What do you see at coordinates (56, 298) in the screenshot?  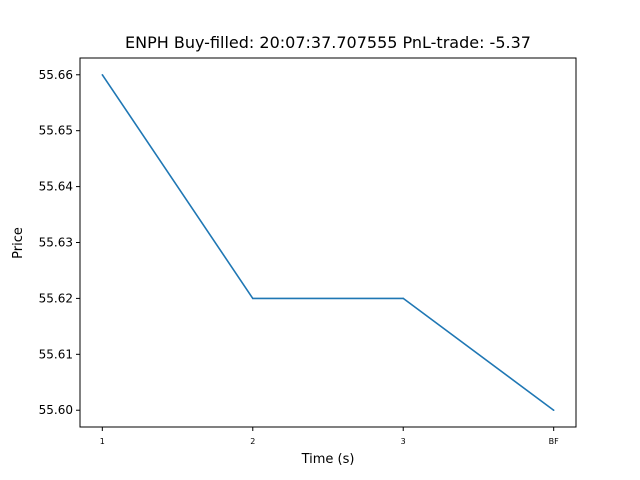 I see `y-tick-label-2: 55.62` at bounding box center [56, 298].